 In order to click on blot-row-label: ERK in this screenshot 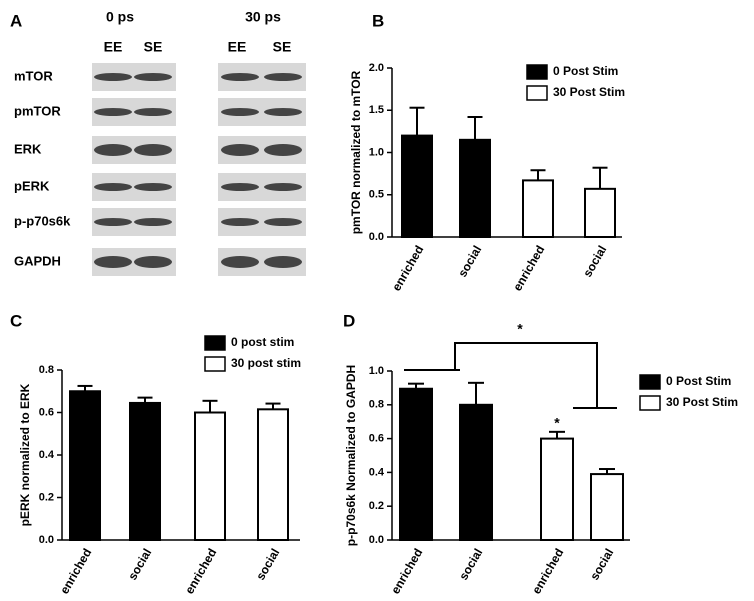, I will do `click(28, 148)`.